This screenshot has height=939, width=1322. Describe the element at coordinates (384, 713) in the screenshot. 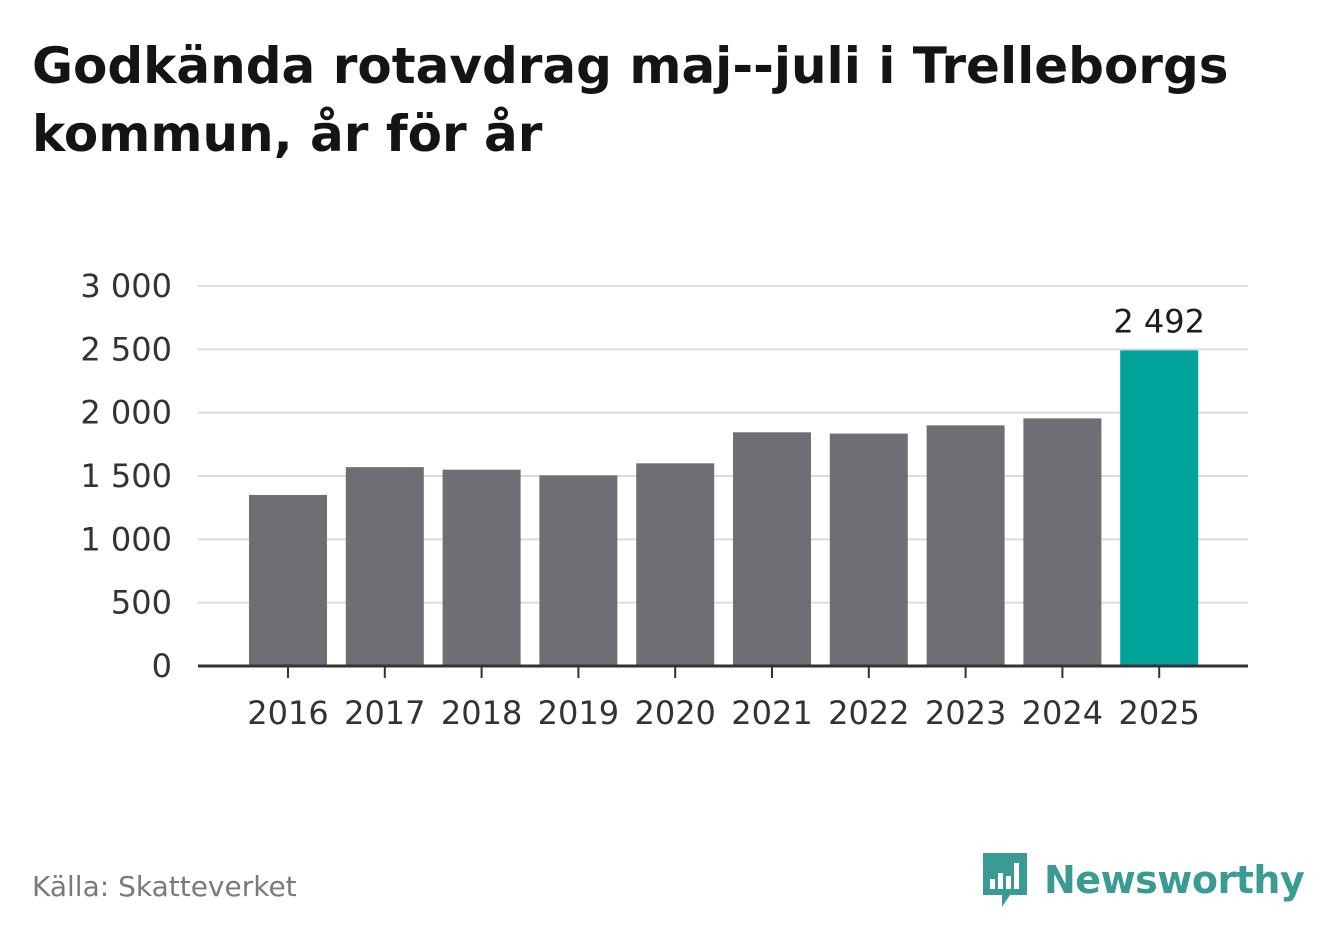

I see `x-tick-label: 2017` at that location.